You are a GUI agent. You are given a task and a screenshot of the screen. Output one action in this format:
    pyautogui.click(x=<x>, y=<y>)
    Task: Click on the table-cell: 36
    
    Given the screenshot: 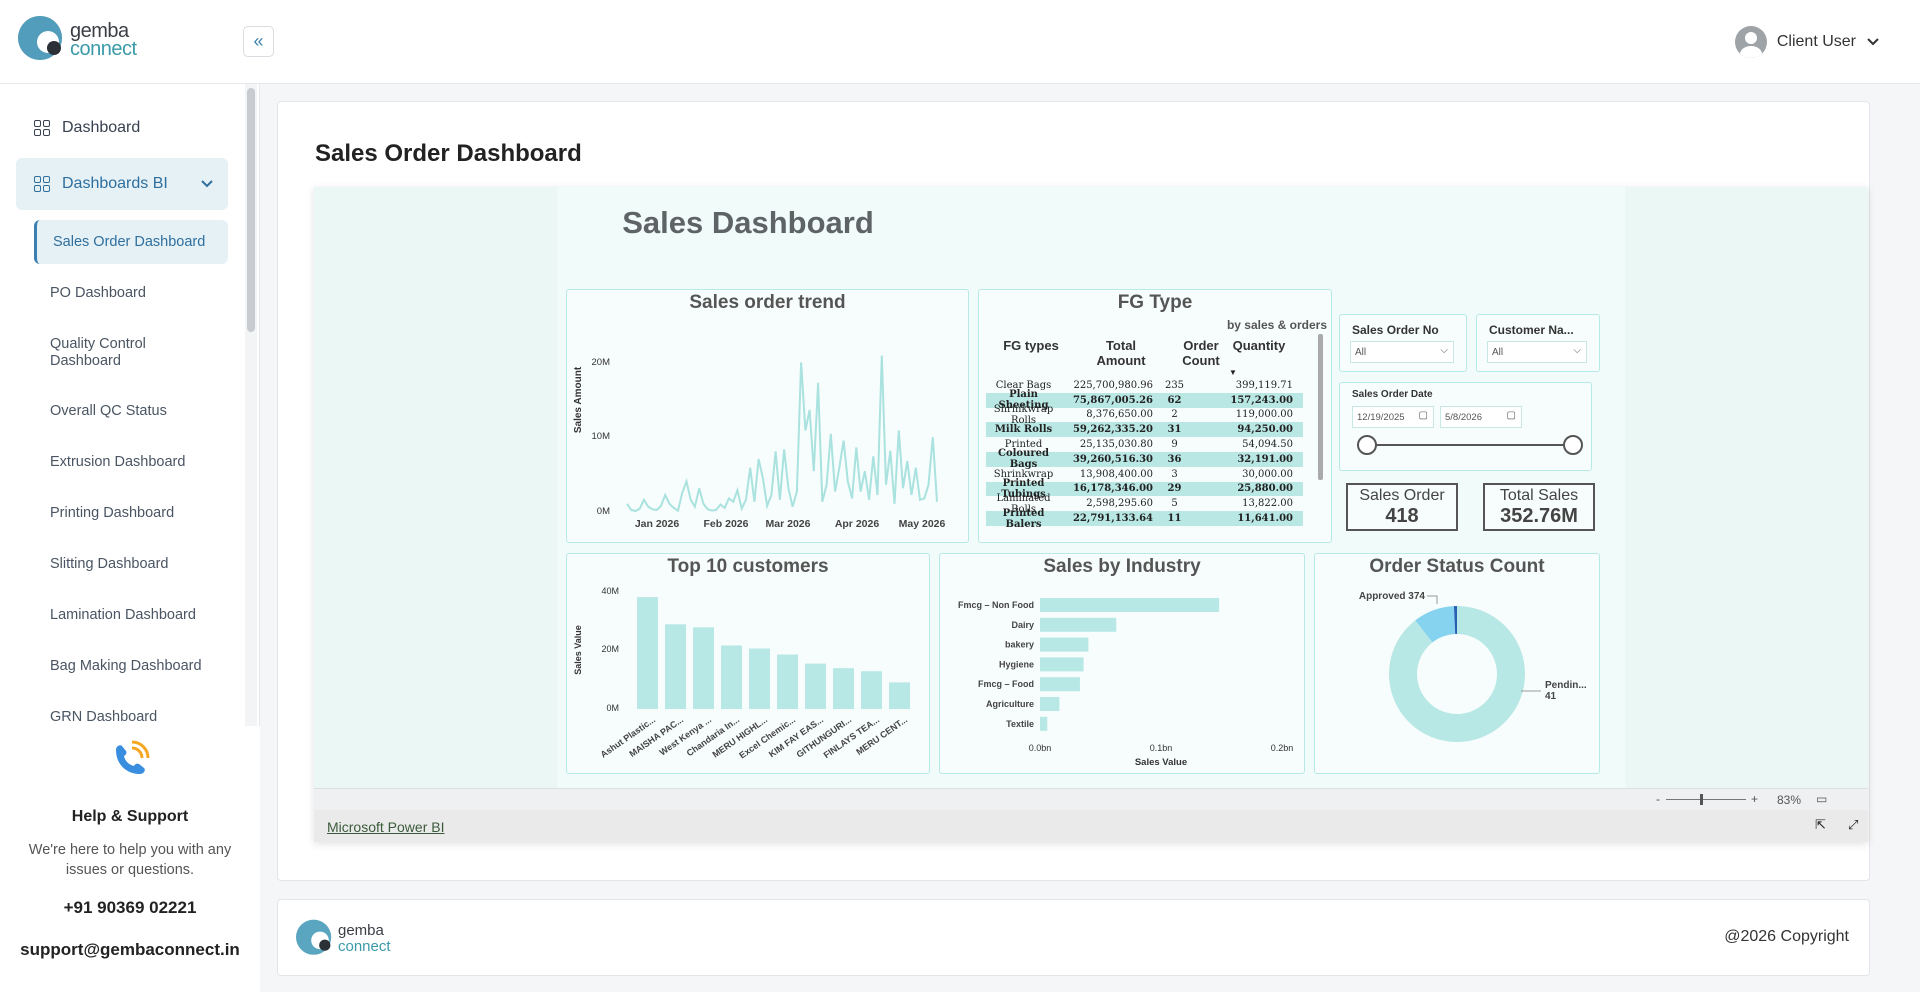 What is the action you would take?
    pyautogui.click(x=1174, y=459)
    